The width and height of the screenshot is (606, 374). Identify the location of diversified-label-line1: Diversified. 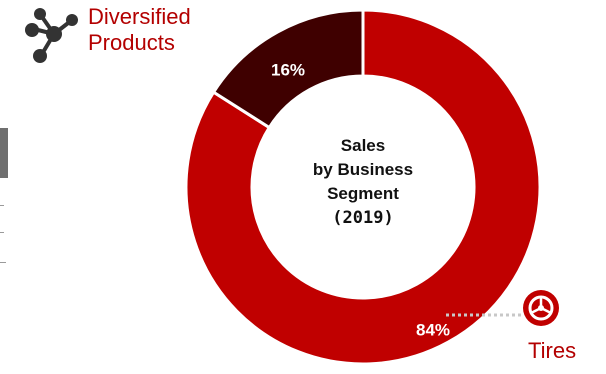
(139, 16).